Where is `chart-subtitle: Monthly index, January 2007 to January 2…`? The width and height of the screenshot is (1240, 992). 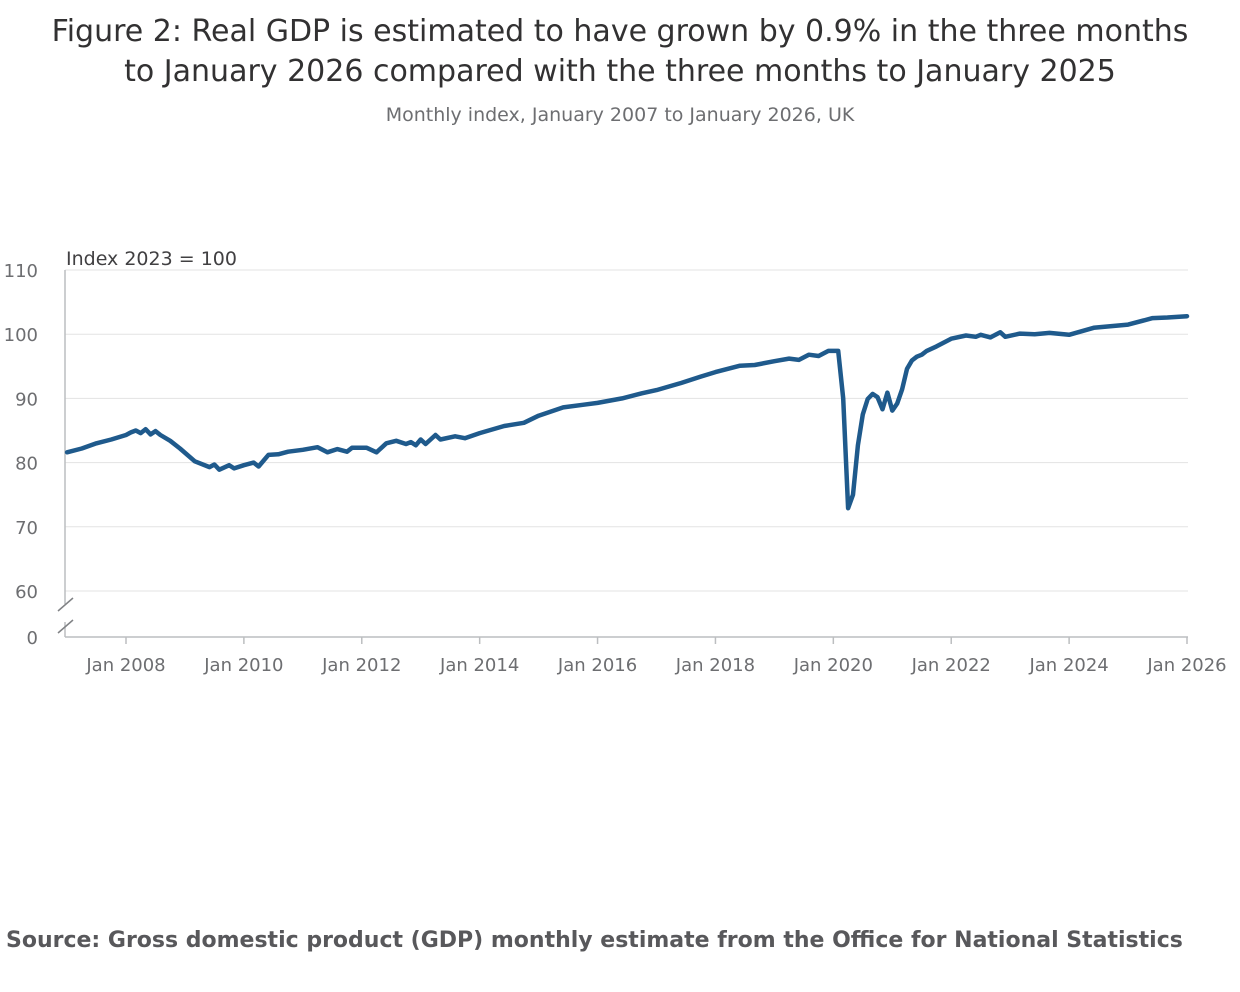 chart-subtitle: Monthly index, January 2007 to January 2… is located at coordinates (620, 115).